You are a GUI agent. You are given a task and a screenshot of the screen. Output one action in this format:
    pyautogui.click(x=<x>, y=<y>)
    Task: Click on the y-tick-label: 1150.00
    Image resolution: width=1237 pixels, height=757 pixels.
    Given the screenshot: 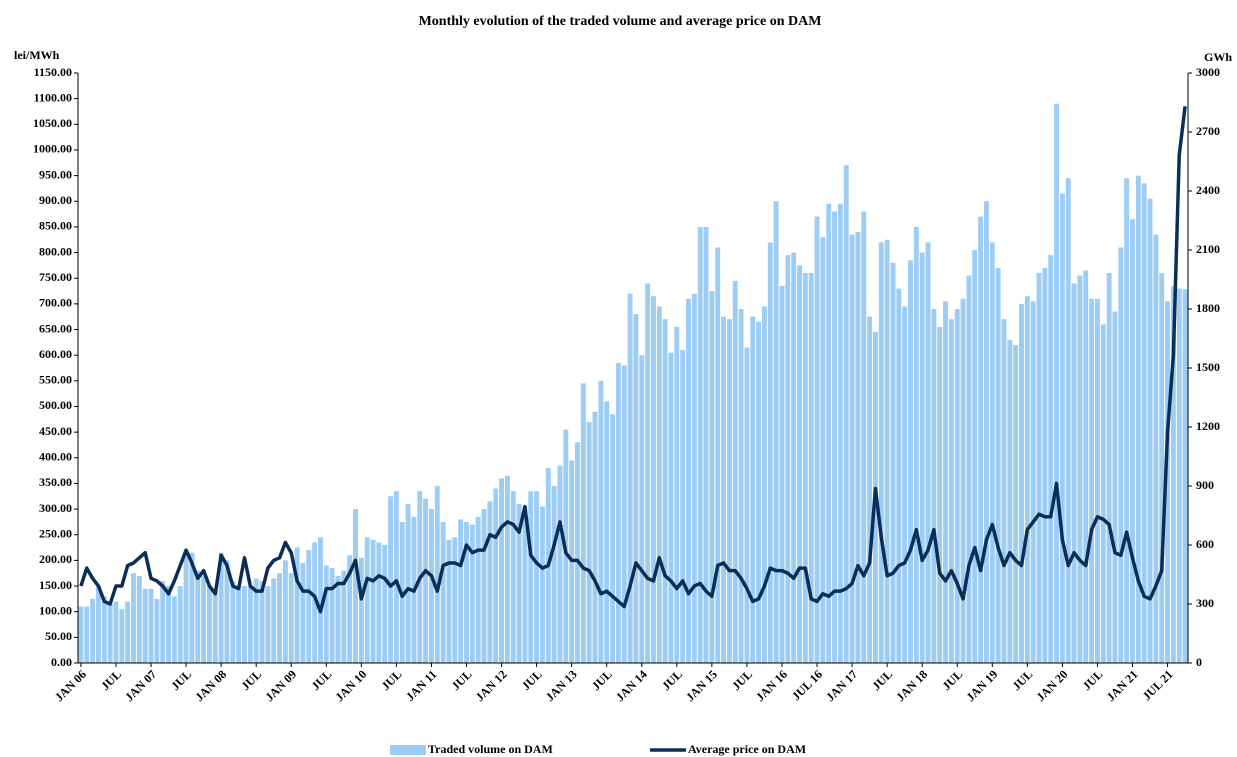 What is the action you would take?
    pyautogui.click(x=53, y=72)
    